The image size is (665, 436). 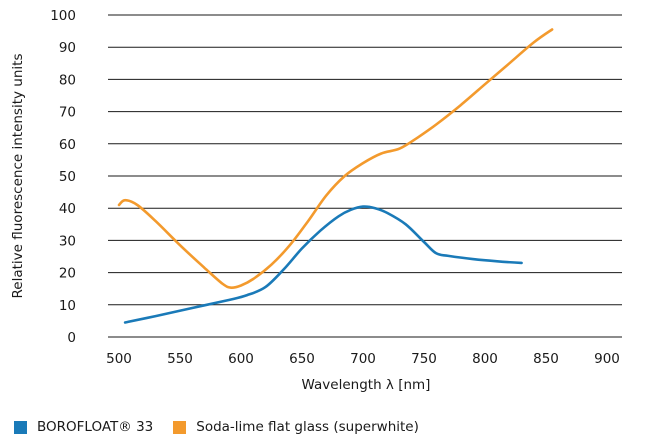 What do you see at coordinates (67, 113) in the screenshot?
I see `y-tick-label: 70` at bounding box center [67, 113].